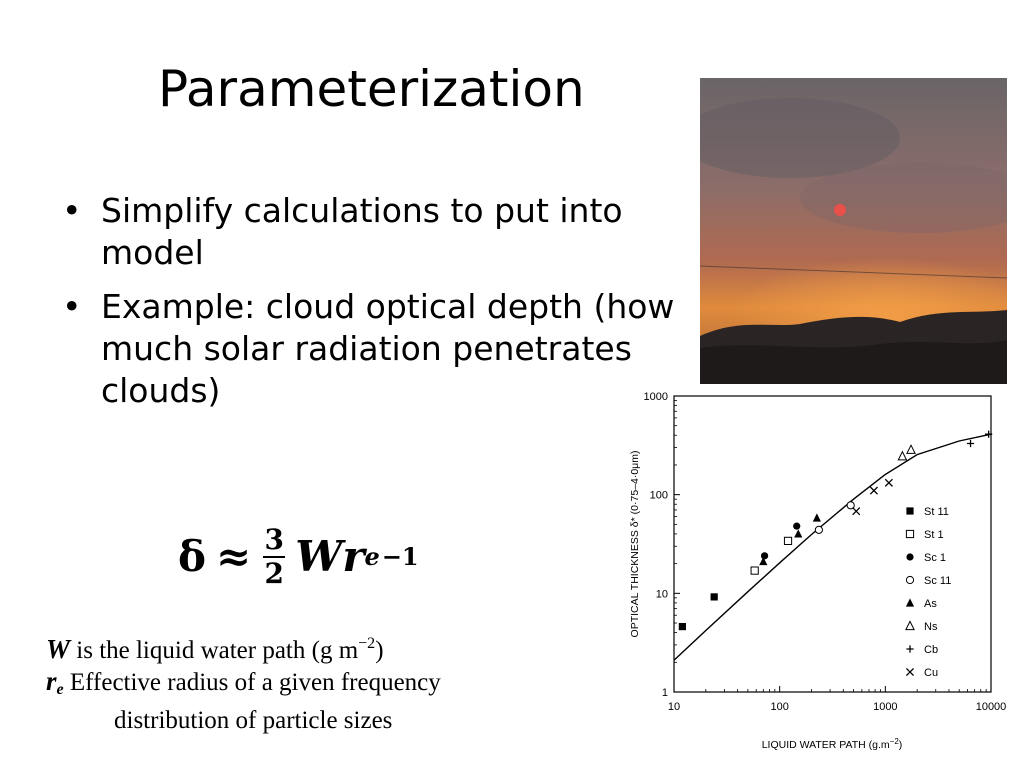 The height and width of the screenshot is (768, 1024). I want to click on photo-power-line, so click(853, 272).